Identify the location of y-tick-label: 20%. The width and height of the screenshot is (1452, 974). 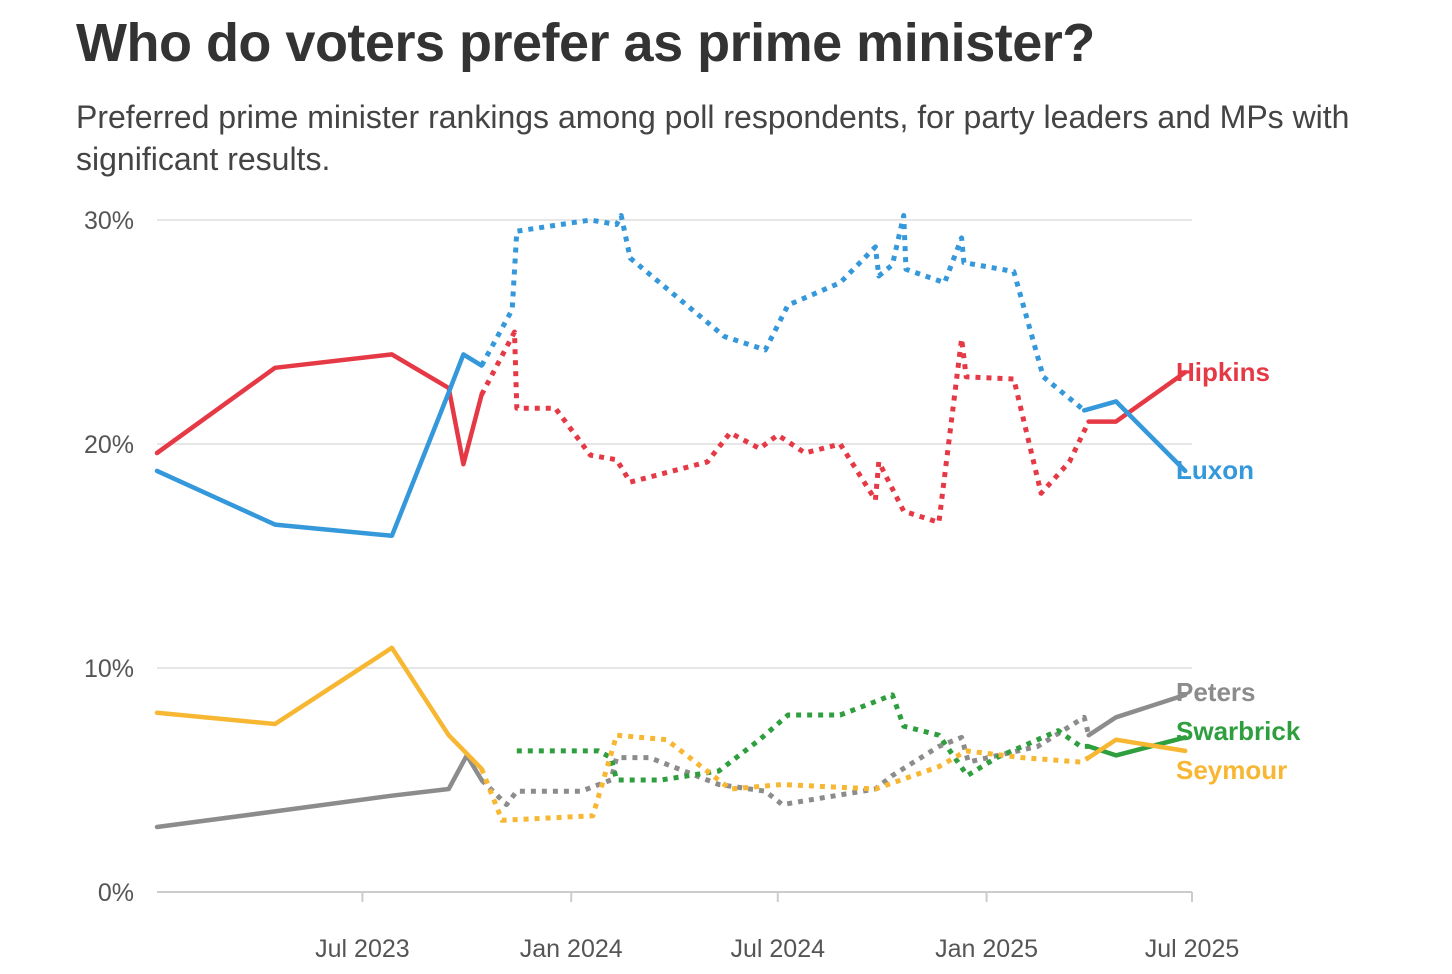
(109, 445).